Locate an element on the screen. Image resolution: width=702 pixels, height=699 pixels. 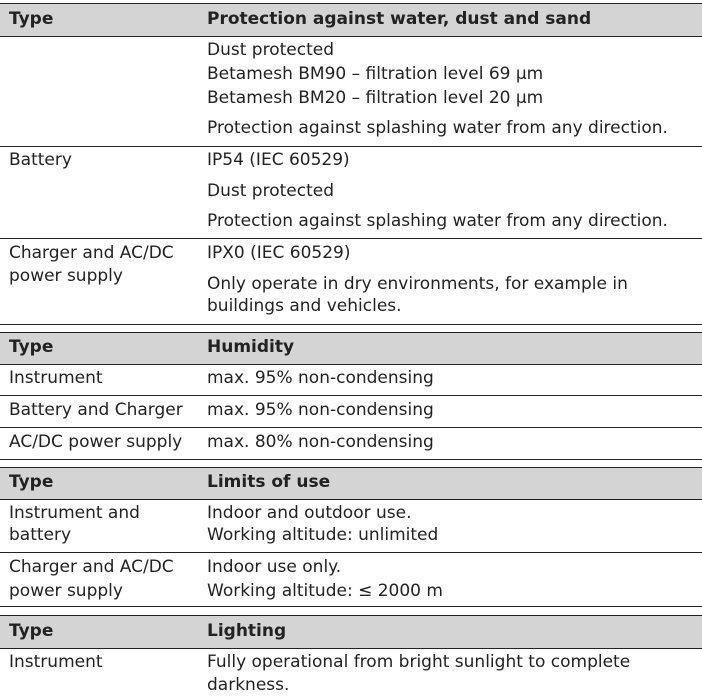
header-lighting: Lighting is located at coordinates (247, 631).